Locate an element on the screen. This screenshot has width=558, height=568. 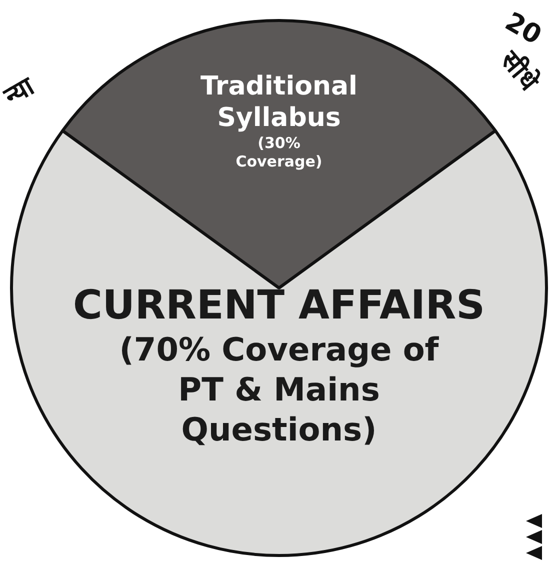
data-label: (70% Coverage of PT & Mains Questions) is located at coordinates (279, 389).